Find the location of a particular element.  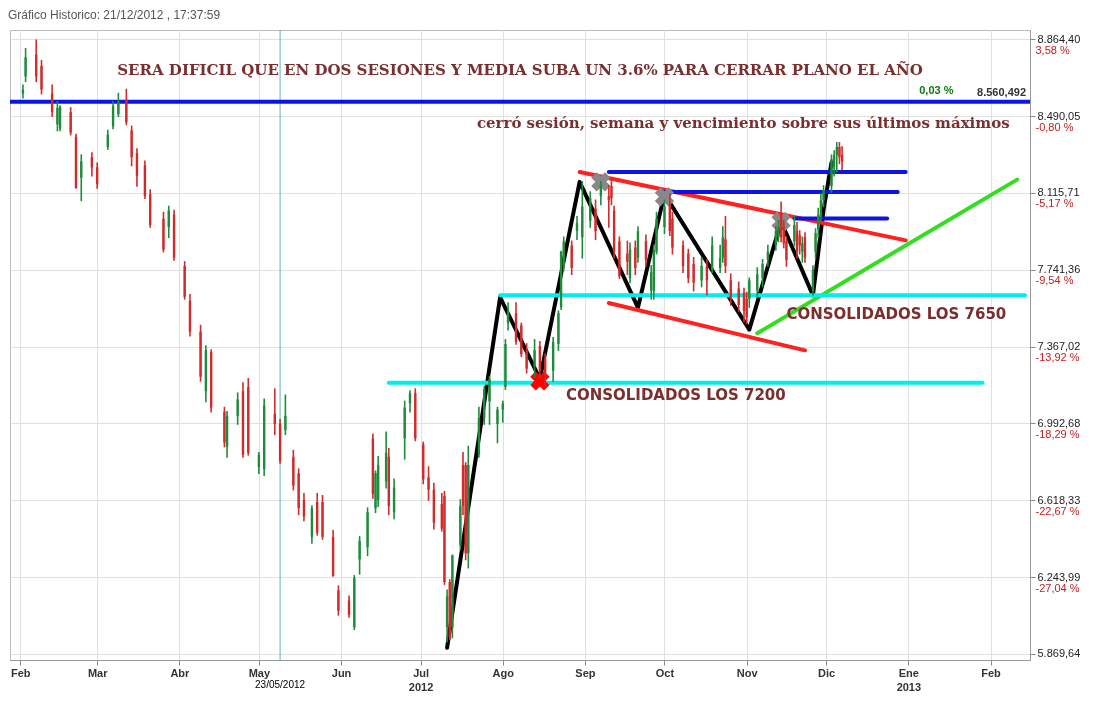

y-tick-label: 6.618,33 is located at coordinates (1059, 499).